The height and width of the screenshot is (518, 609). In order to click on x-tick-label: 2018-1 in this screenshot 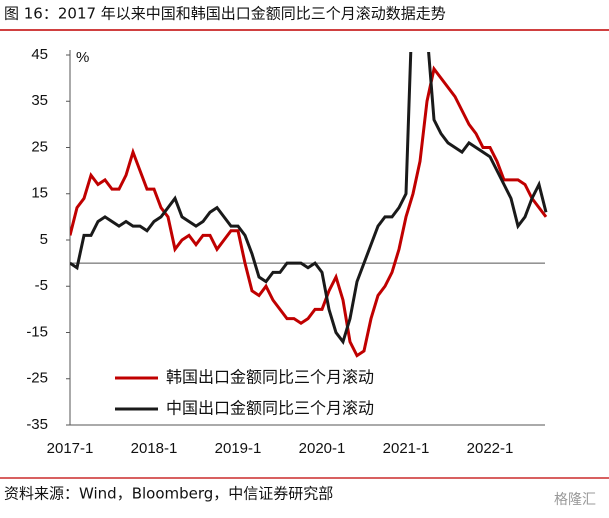, I will do `click(154, 448)`.